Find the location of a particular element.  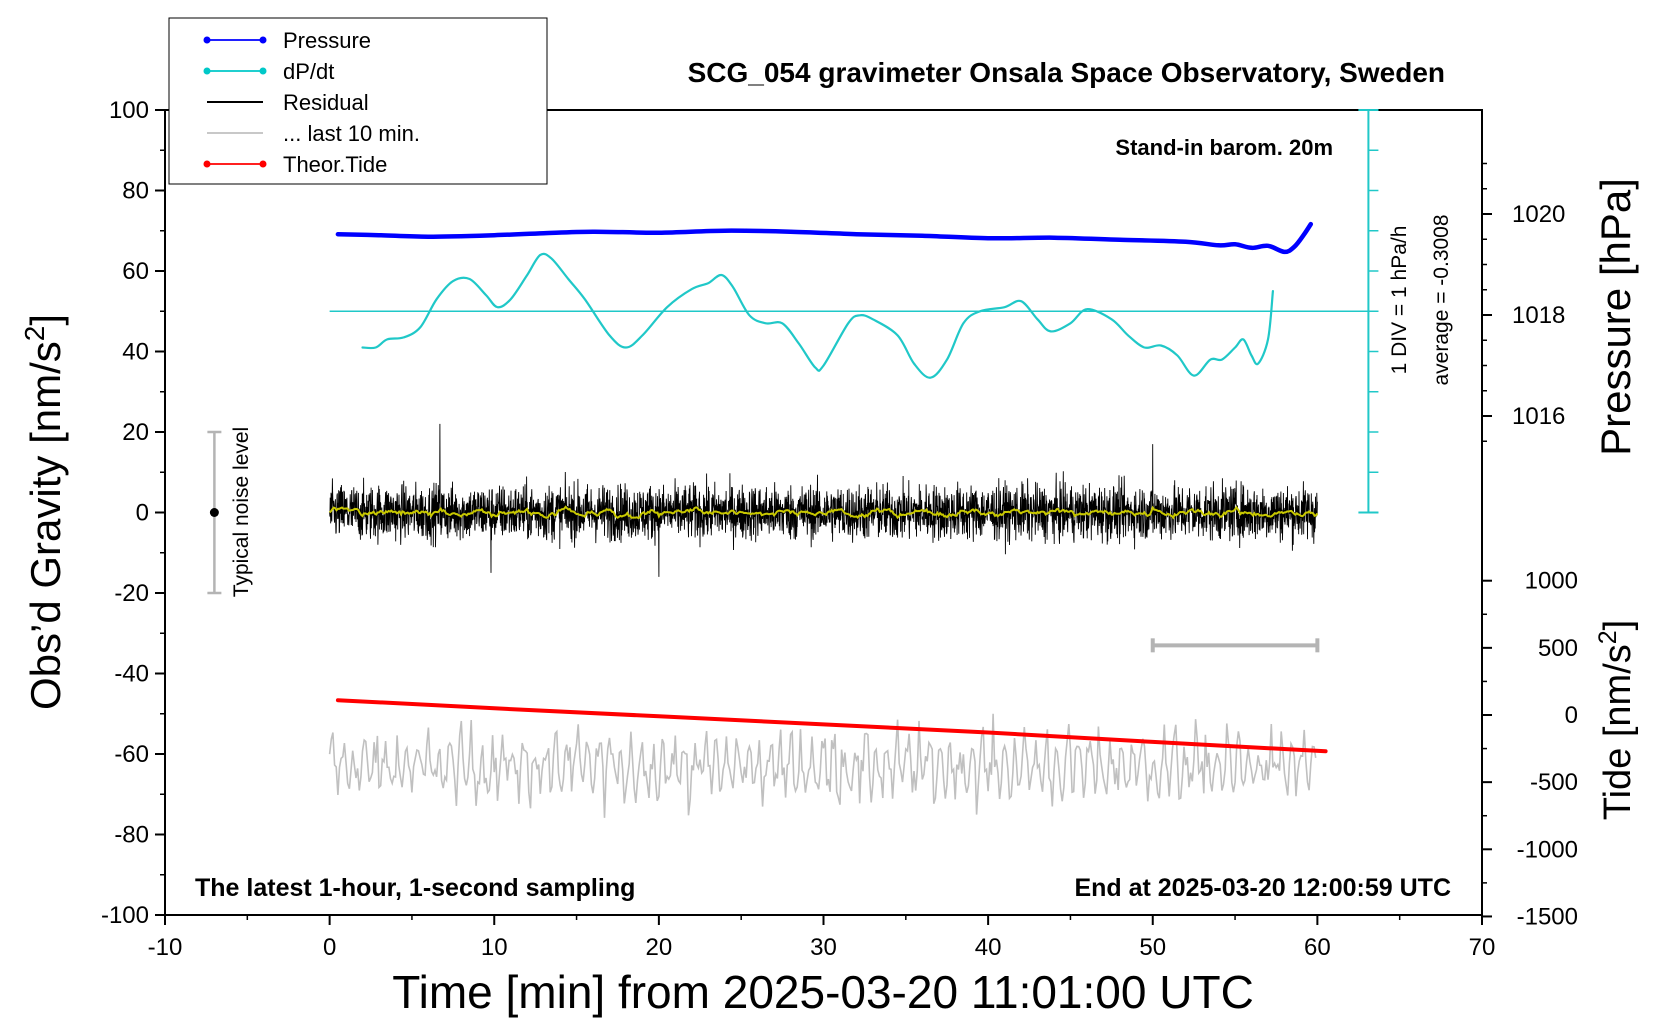

y-tick-label-left: -20 is located at coordinates (131, 593).